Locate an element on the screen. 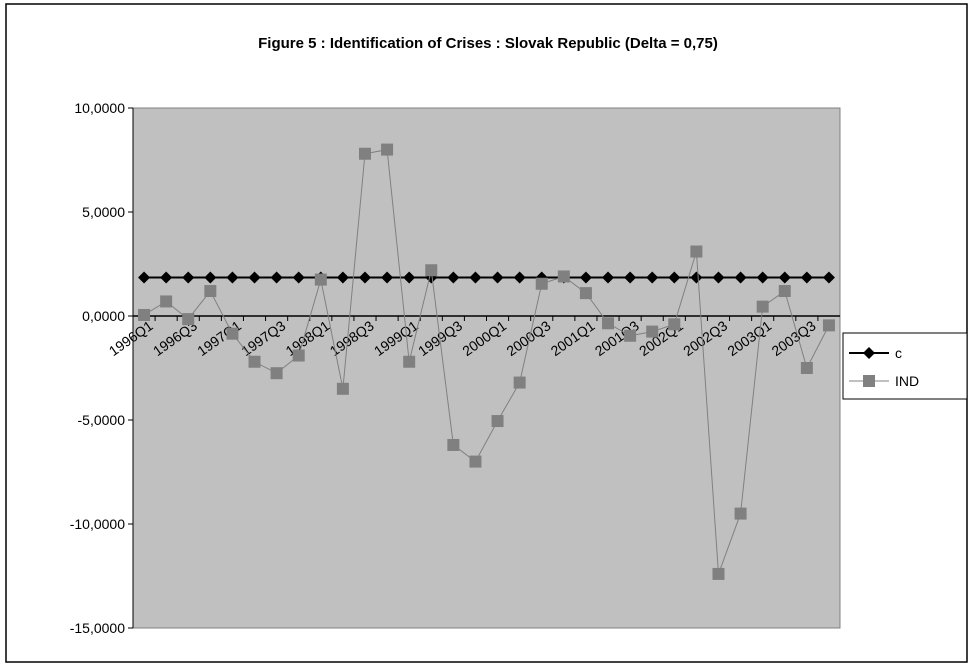 The image size is (973, 666). legend-box is located at coordinates (905, 366).